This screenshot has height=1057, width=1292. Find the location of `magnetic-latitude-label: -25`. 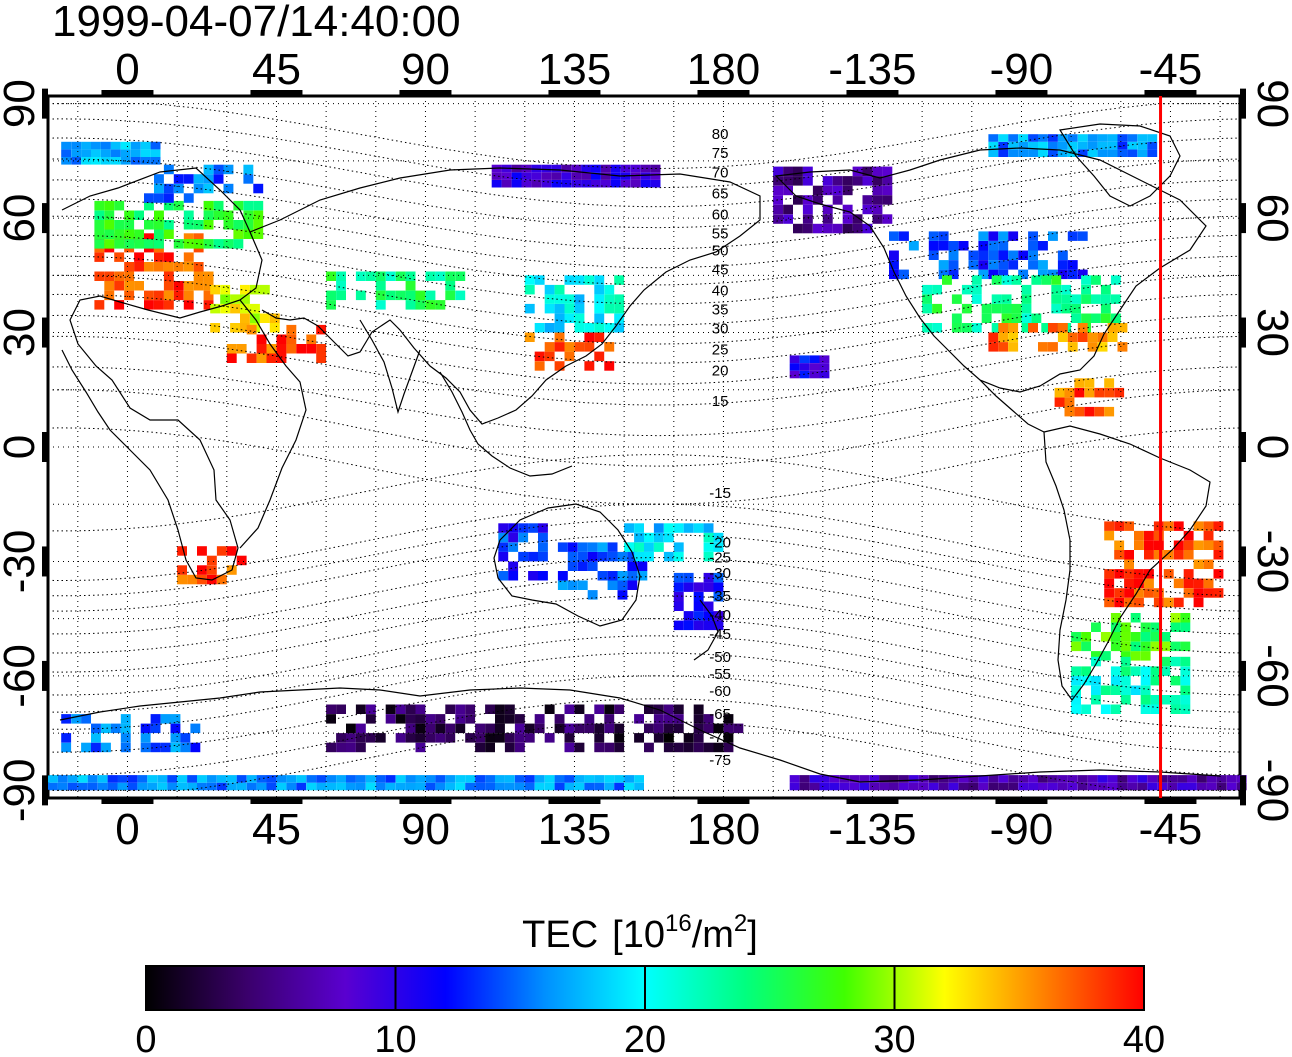

magnetic-latitude-label: -25 is located at coordinates (720, 558).